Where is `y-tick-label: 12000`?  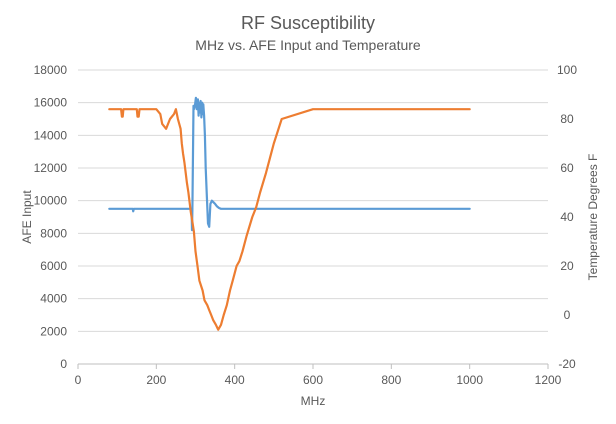 y-tick-label: 12000 is located at coordinates (51, 168).